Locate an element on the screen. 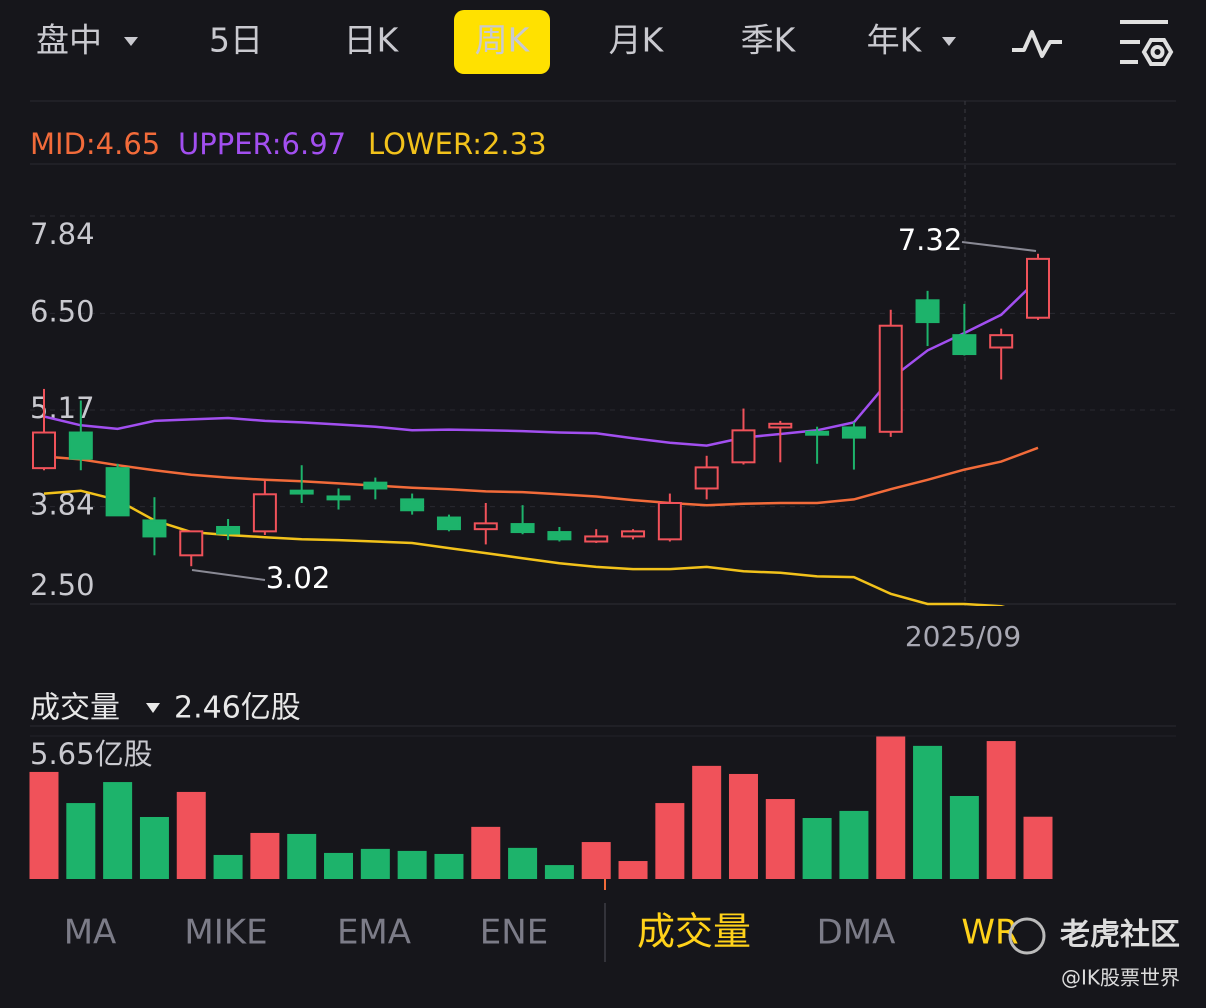 Image resolution: width=1206 pixels, height=1008 pixels. indicator-tab: DMA is located at coordinates (856, 933).